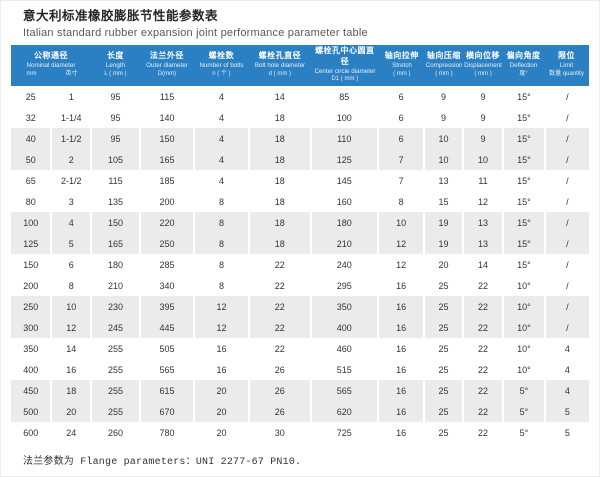  Describe the element at coordinates (31, 327) in the screenshot. I see `table-cell: 300` at that location.